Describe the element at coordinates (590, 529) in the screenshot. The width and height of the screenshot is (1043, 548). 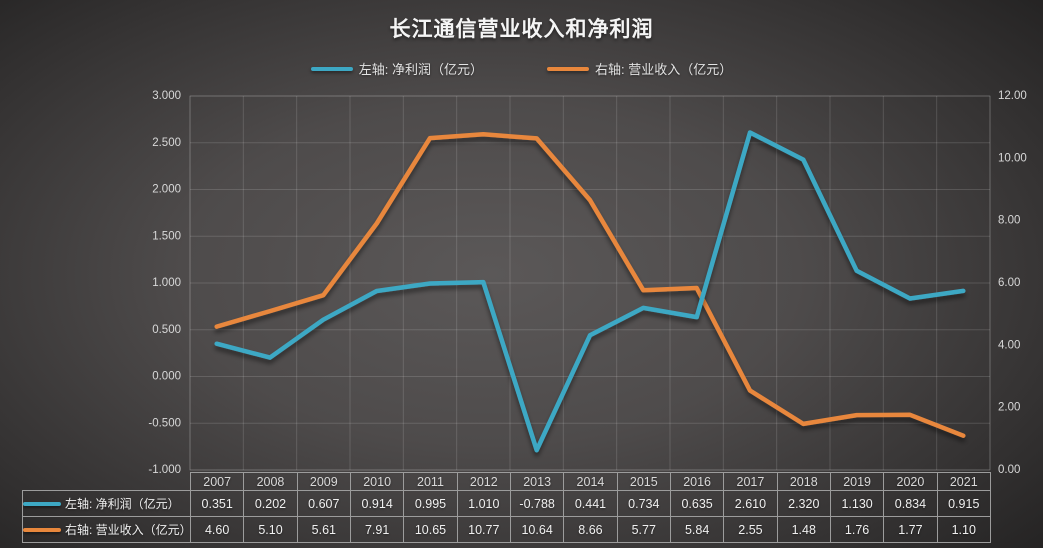
I see `value-cell: 8.66` at that location.